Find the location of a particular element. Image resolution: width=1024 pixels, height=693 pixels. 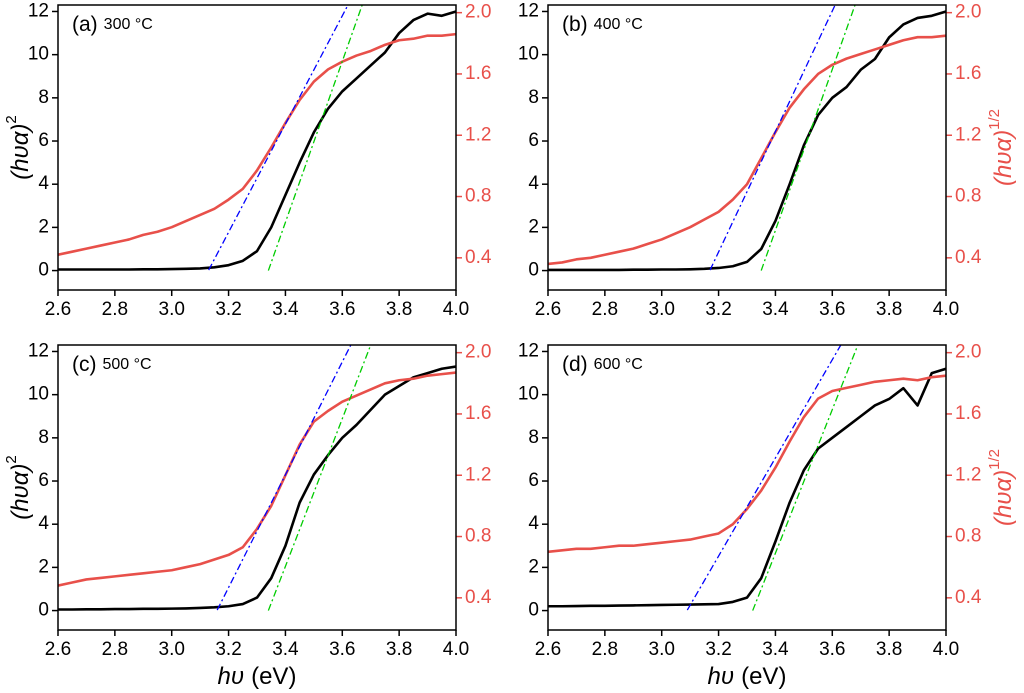

y-tick-label: 4 is located at coordinates (43, 523).